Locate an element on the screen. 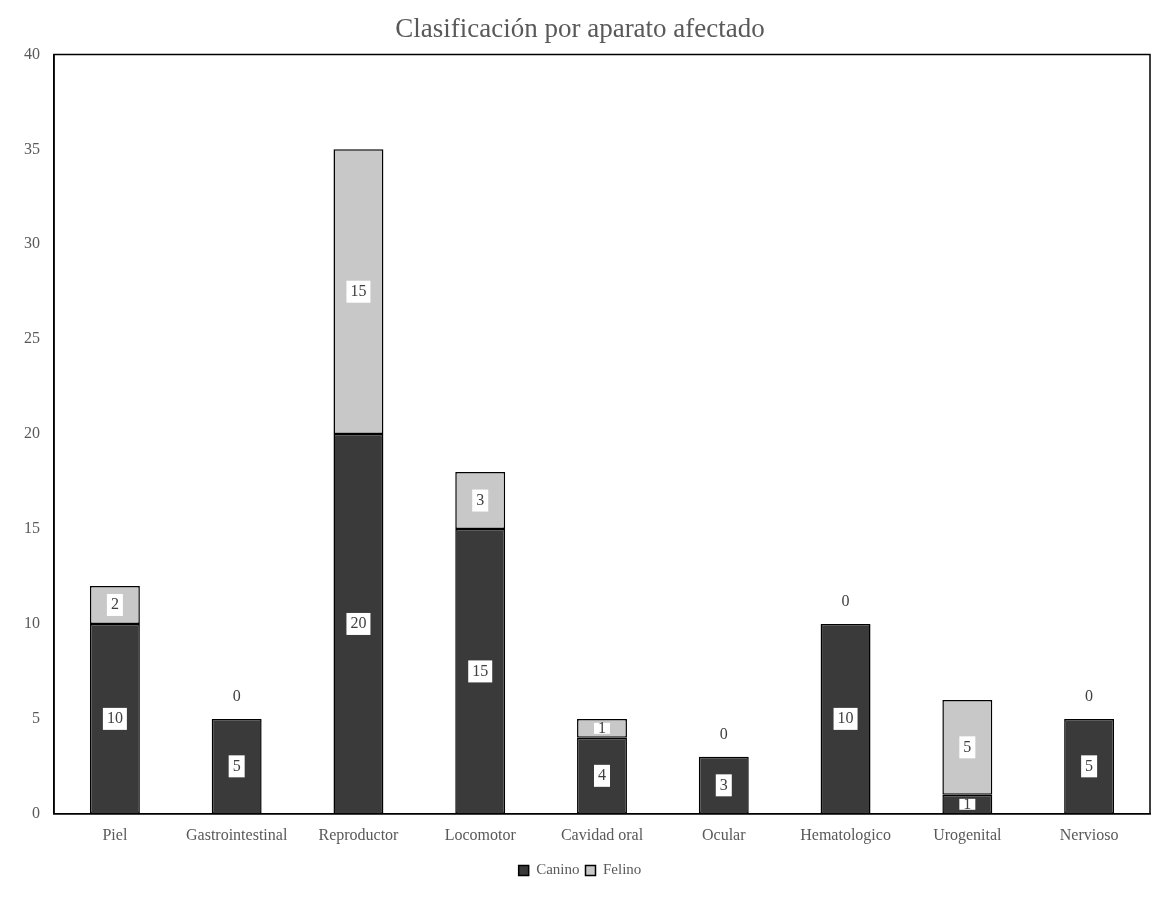  y-tick-label: 10 is located at coordinates (32, 623).